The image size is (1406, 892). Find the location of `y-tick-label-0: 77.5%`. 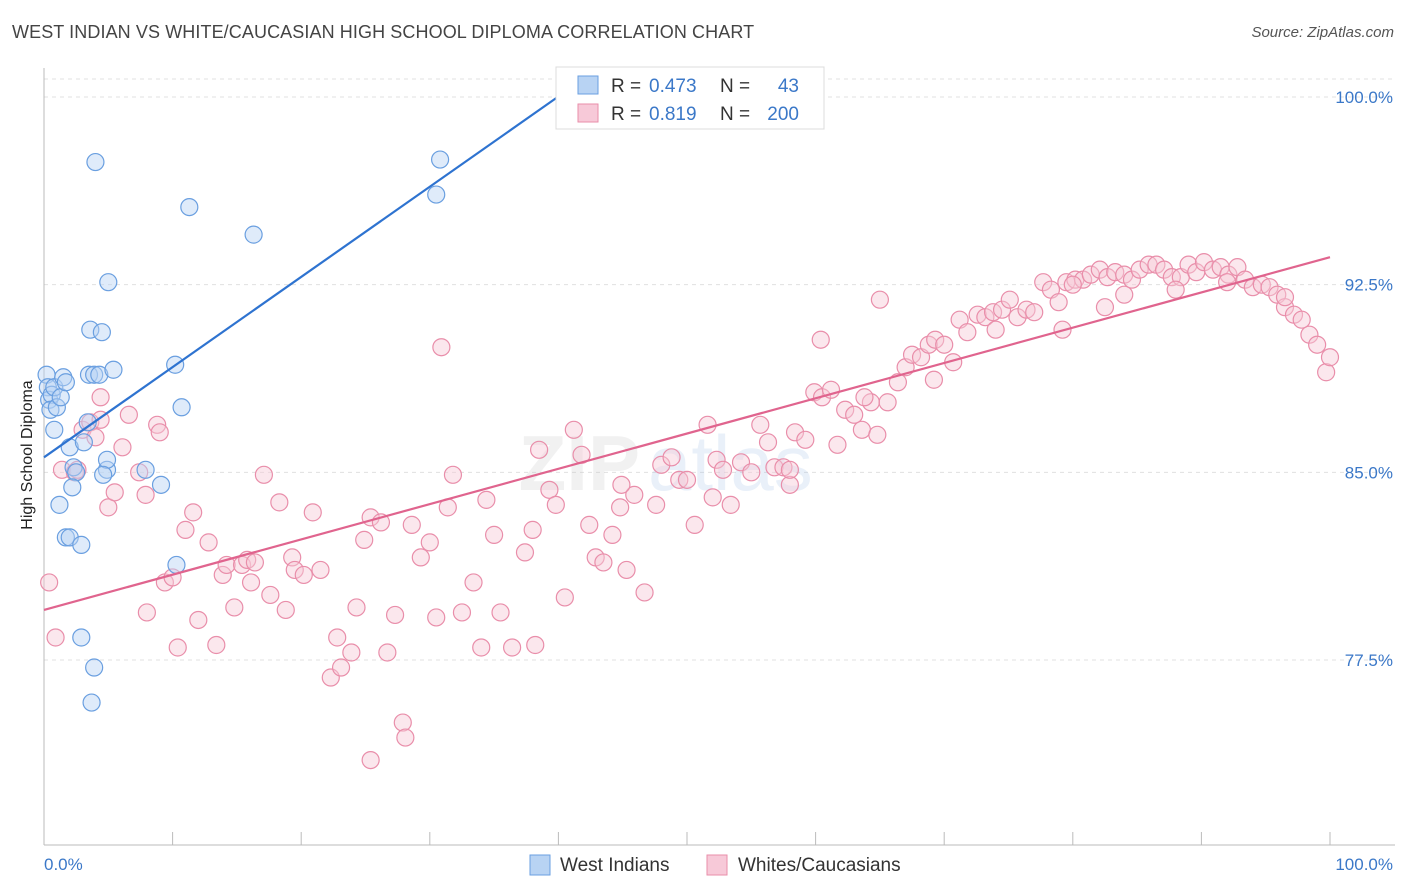

y-tick-label-0: 77.5% is located at coordinates (1369, 660).